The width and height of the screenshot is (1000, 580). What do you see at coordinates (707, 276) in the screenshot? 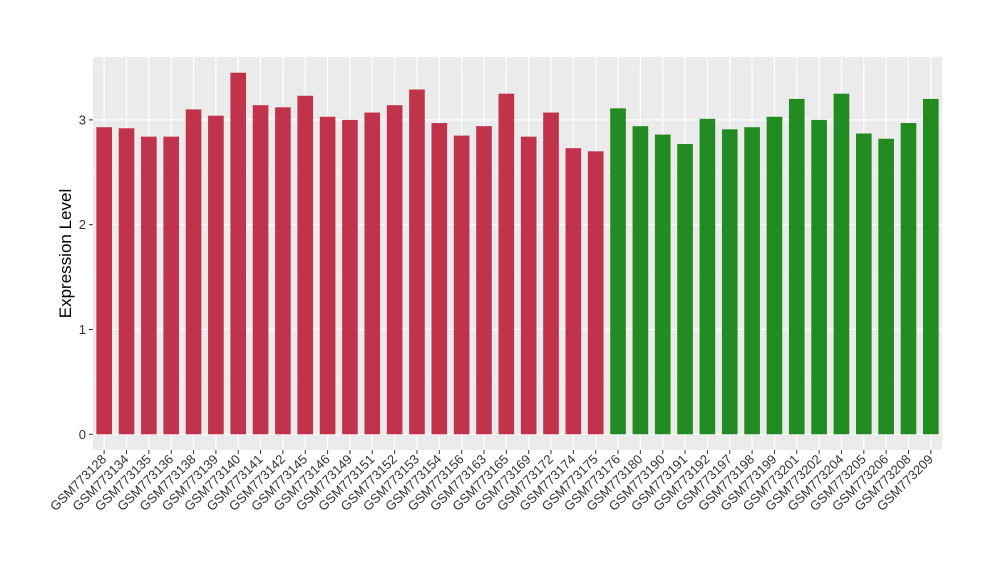
I see `bar-GSM773192` at bounding box center [707, 276].